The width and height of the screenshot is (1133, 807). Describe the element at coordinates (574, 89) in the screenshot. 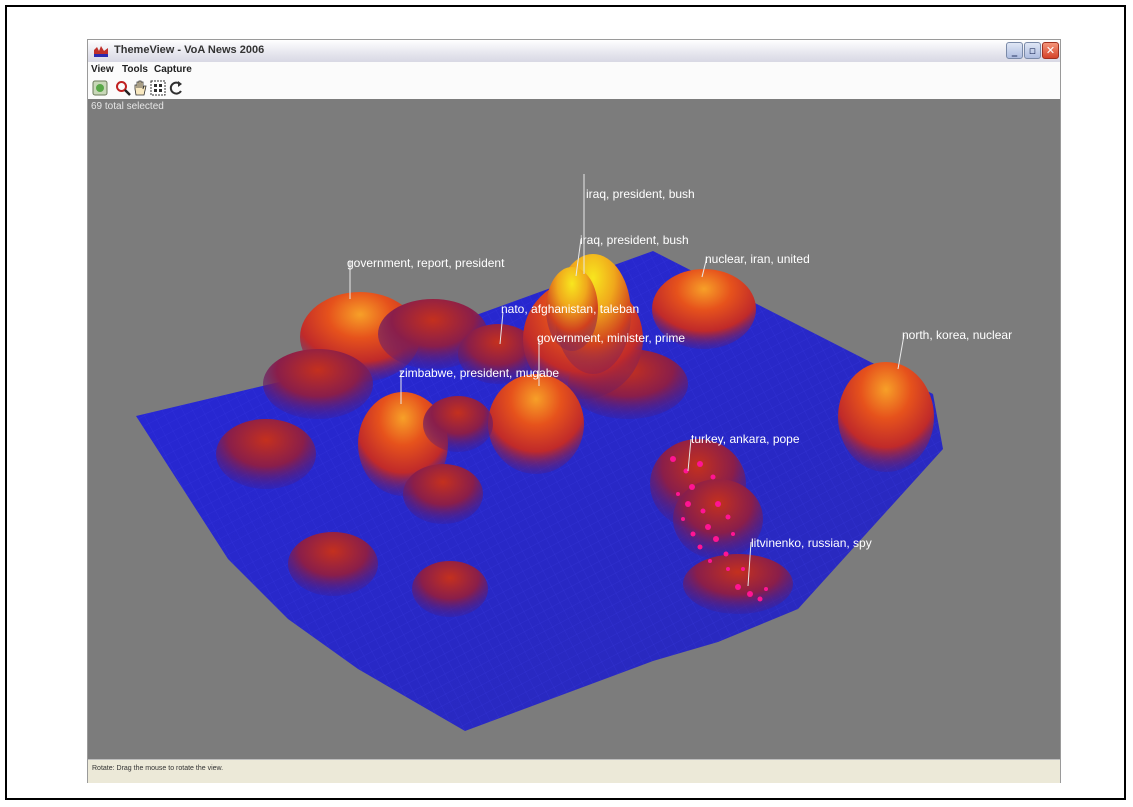

I see `toolbar` at that location.